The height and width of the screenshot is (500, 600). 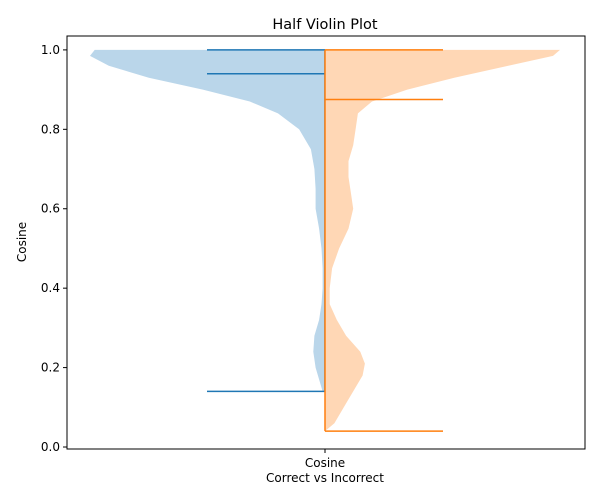 I want to click on y-tick-label: 0.6, so click(x=50, y=209).